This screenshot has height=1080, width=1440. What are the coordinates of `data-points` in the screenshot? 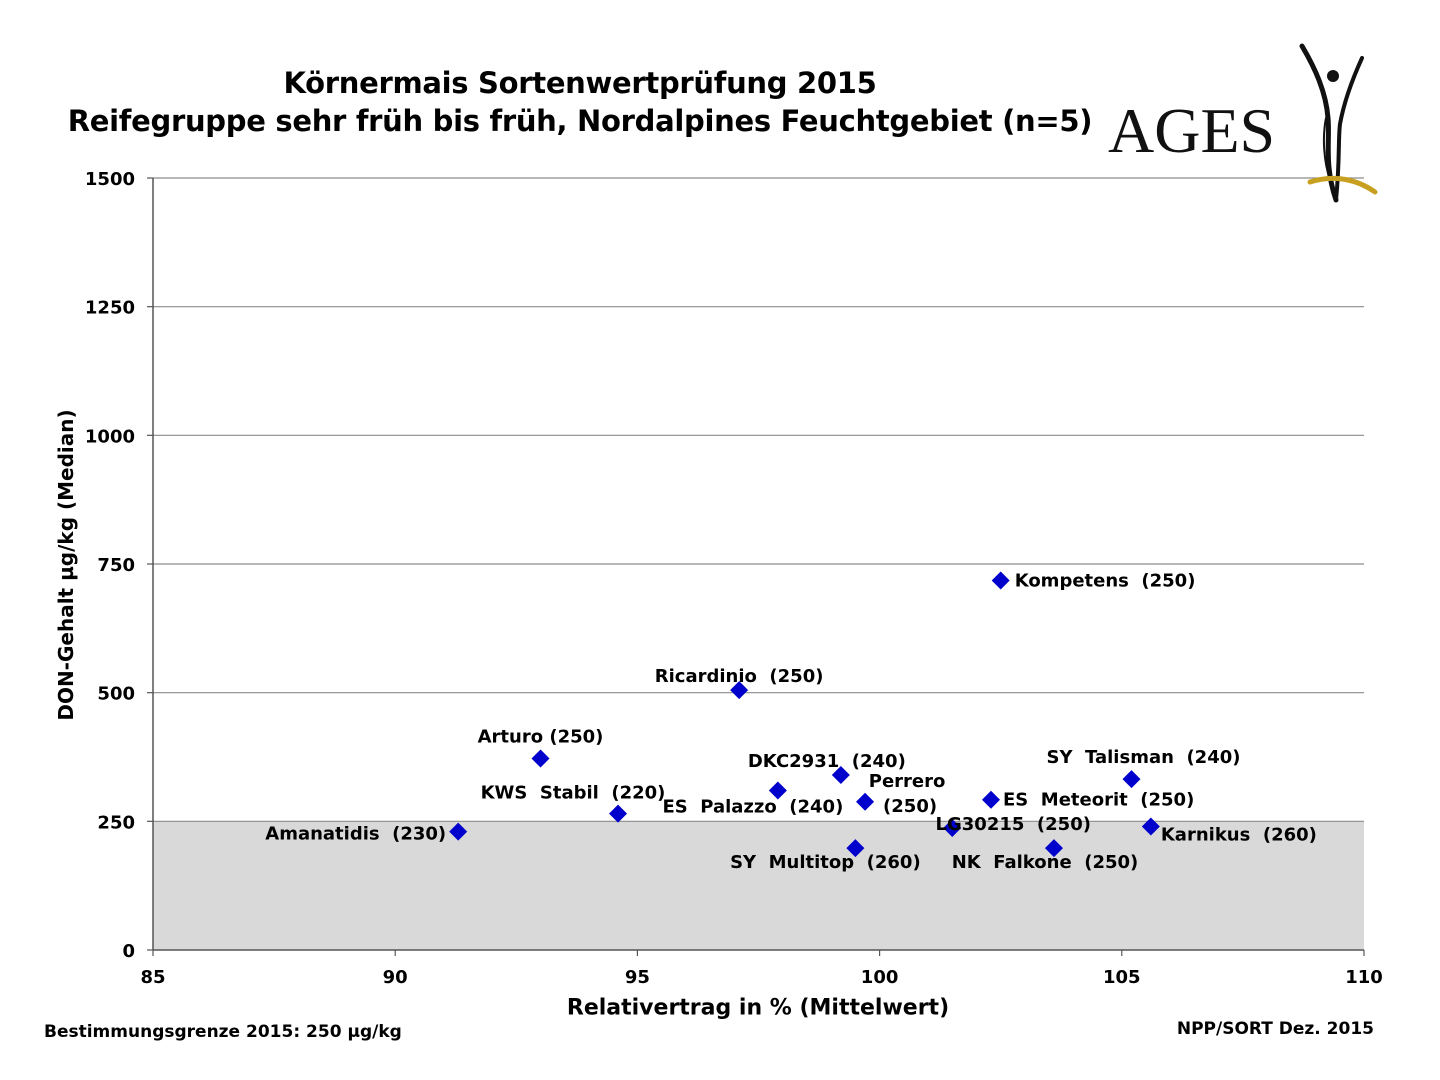 It's located at (804, 714).